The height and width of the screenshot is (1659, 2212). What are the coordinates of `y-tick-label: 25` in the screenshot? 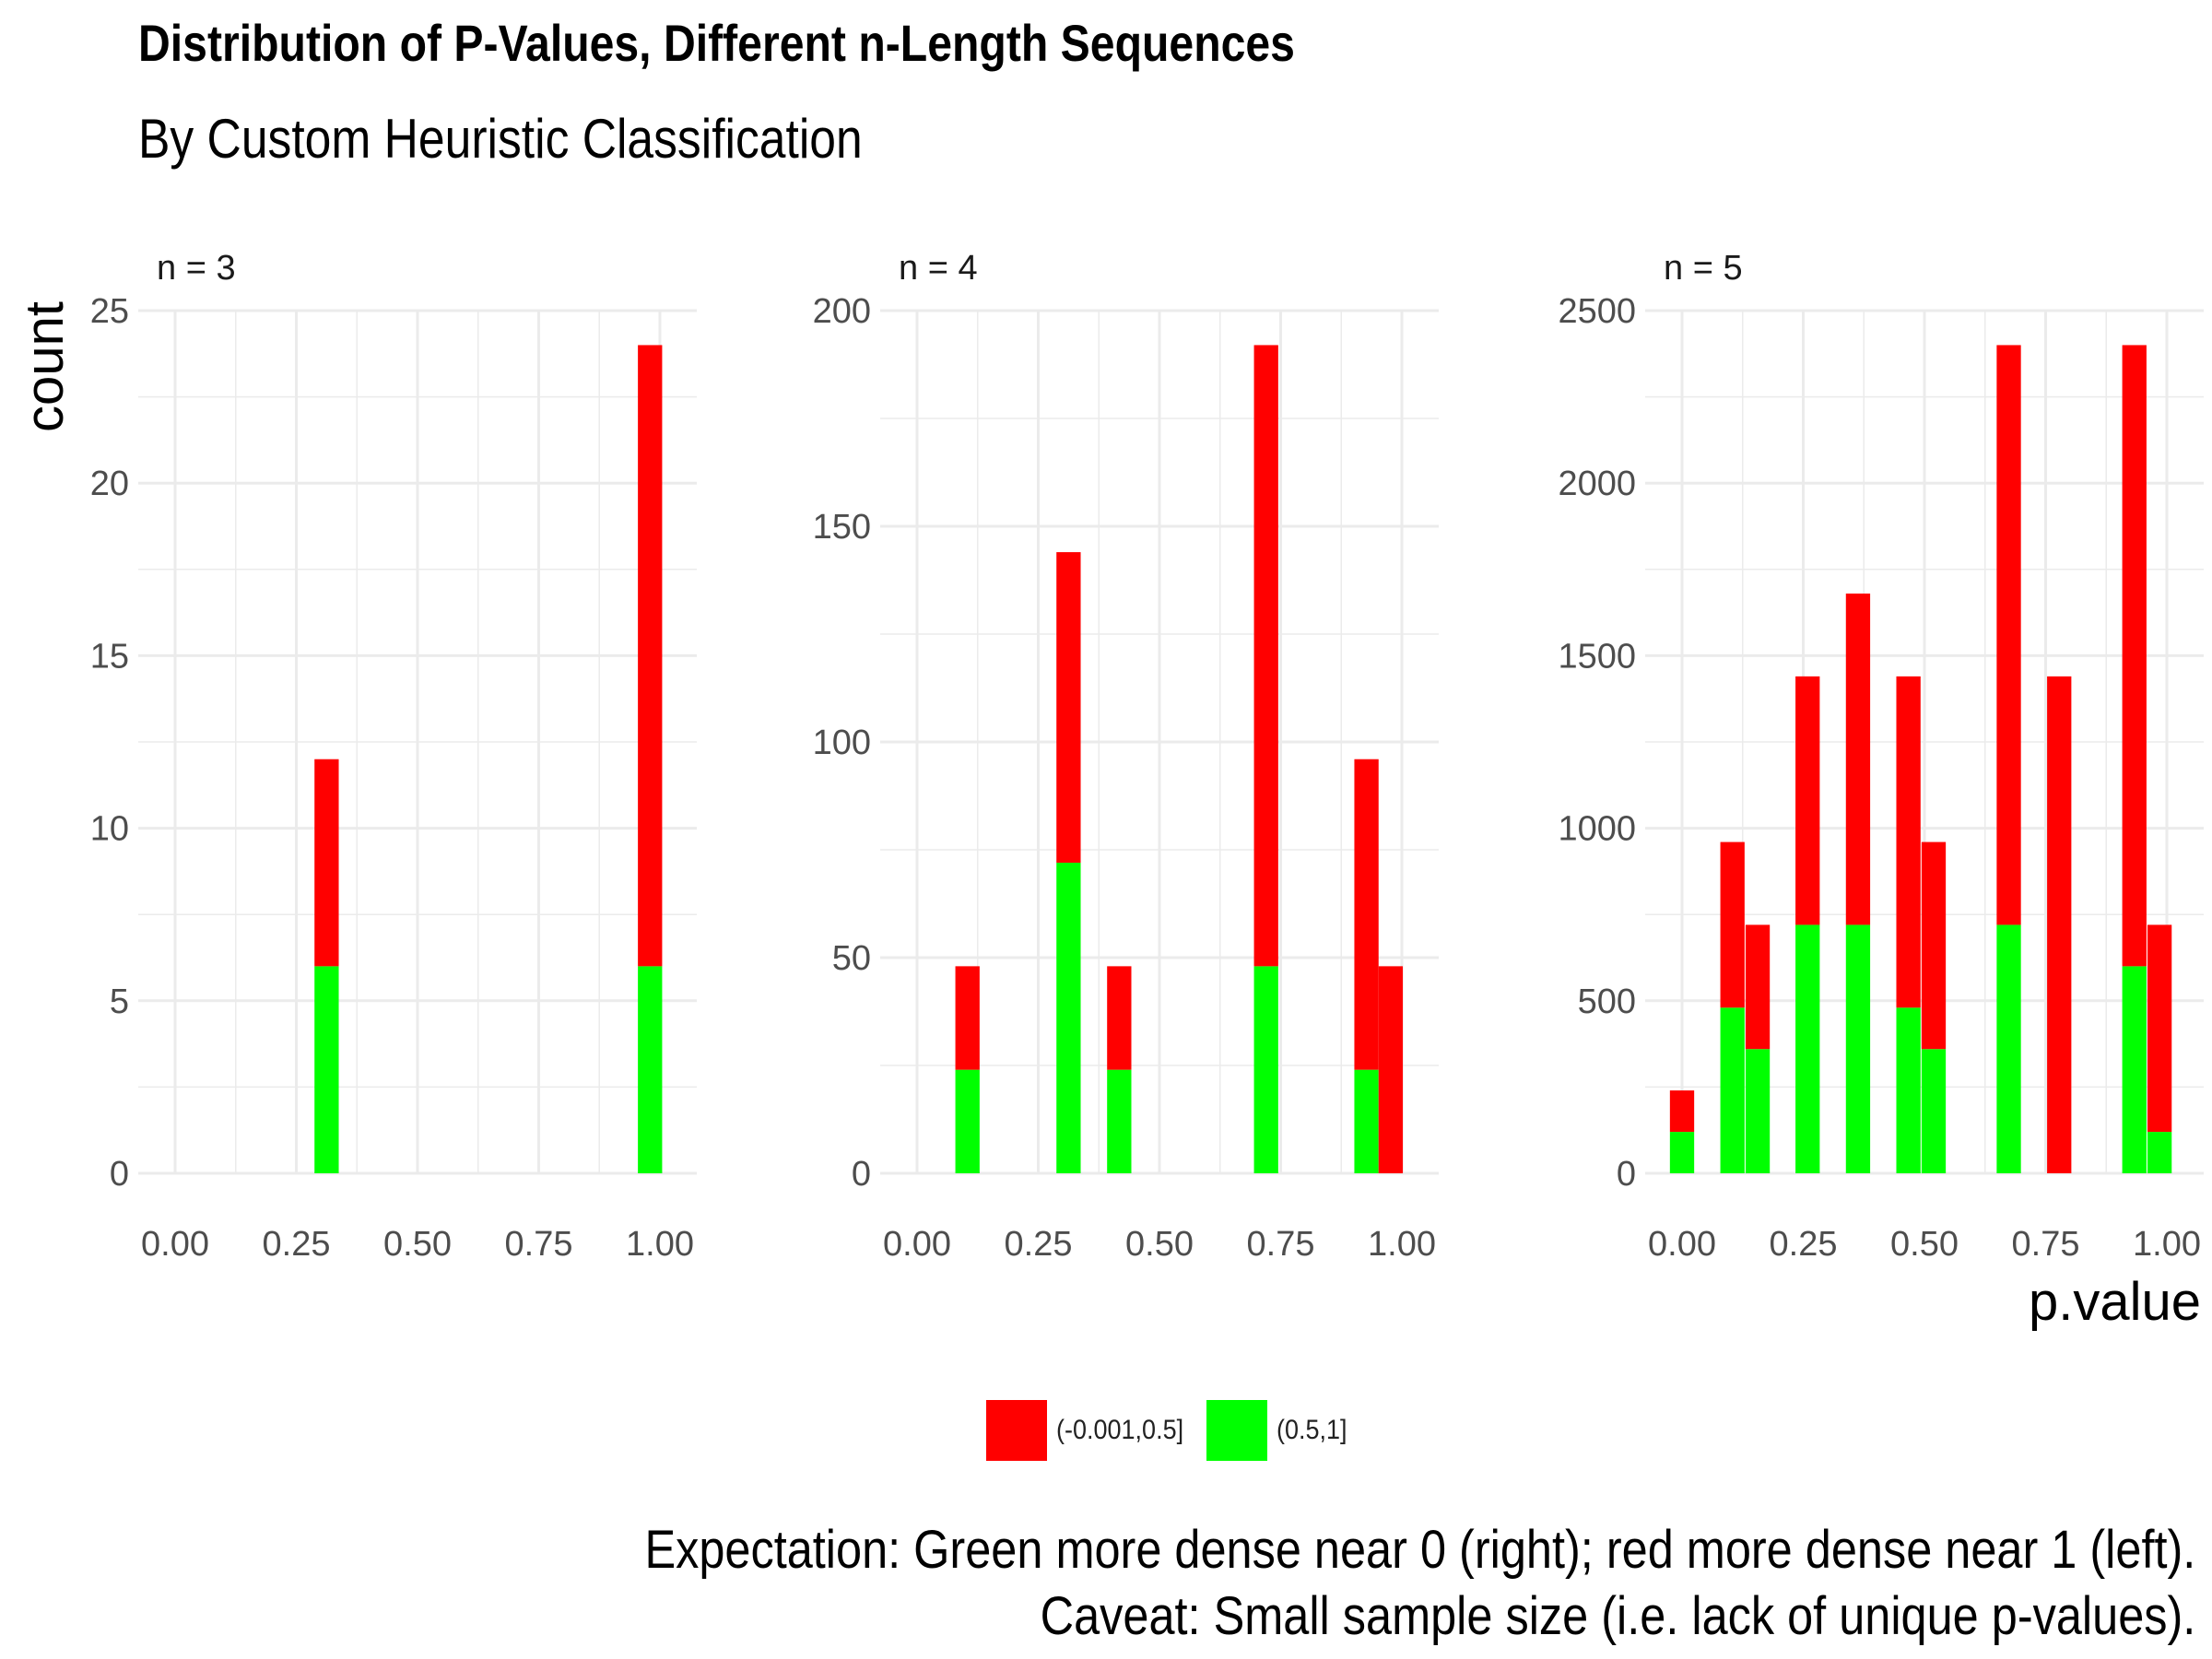 It's located at (109, 311).